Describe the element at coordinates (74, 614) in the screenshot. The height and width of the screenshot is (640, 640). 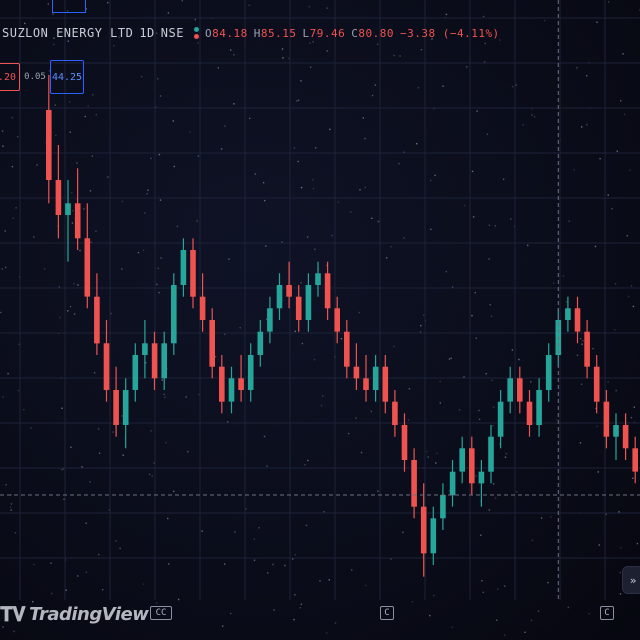
I see `tradingview-watermark: 𝐓𝐕 TradingView` at that location.